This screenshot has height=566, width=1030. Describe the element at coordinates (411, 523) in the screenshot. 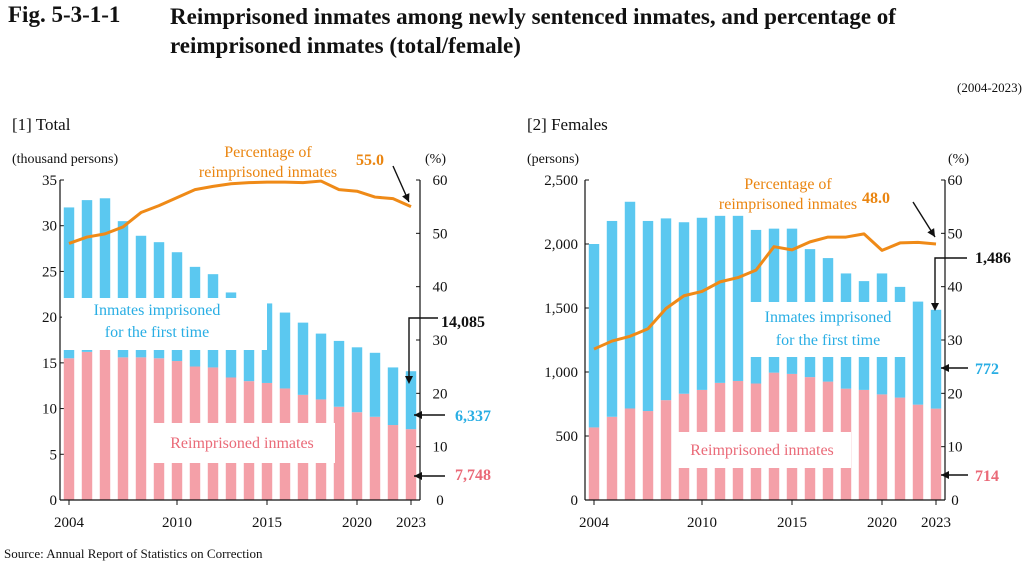

I see `x-tick-label: 2023` at that location.